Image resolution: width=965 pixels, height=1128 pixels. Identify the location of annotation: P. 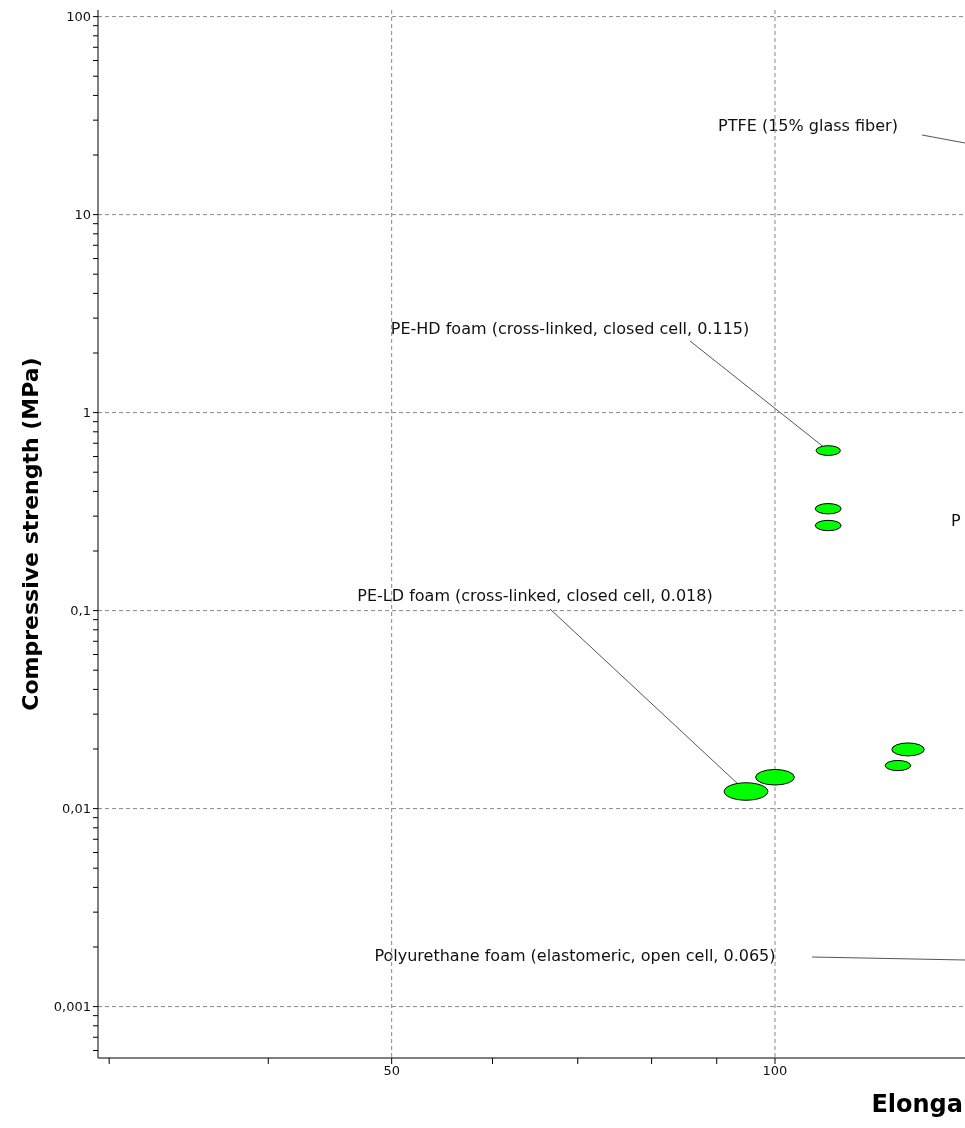
(956, 520).